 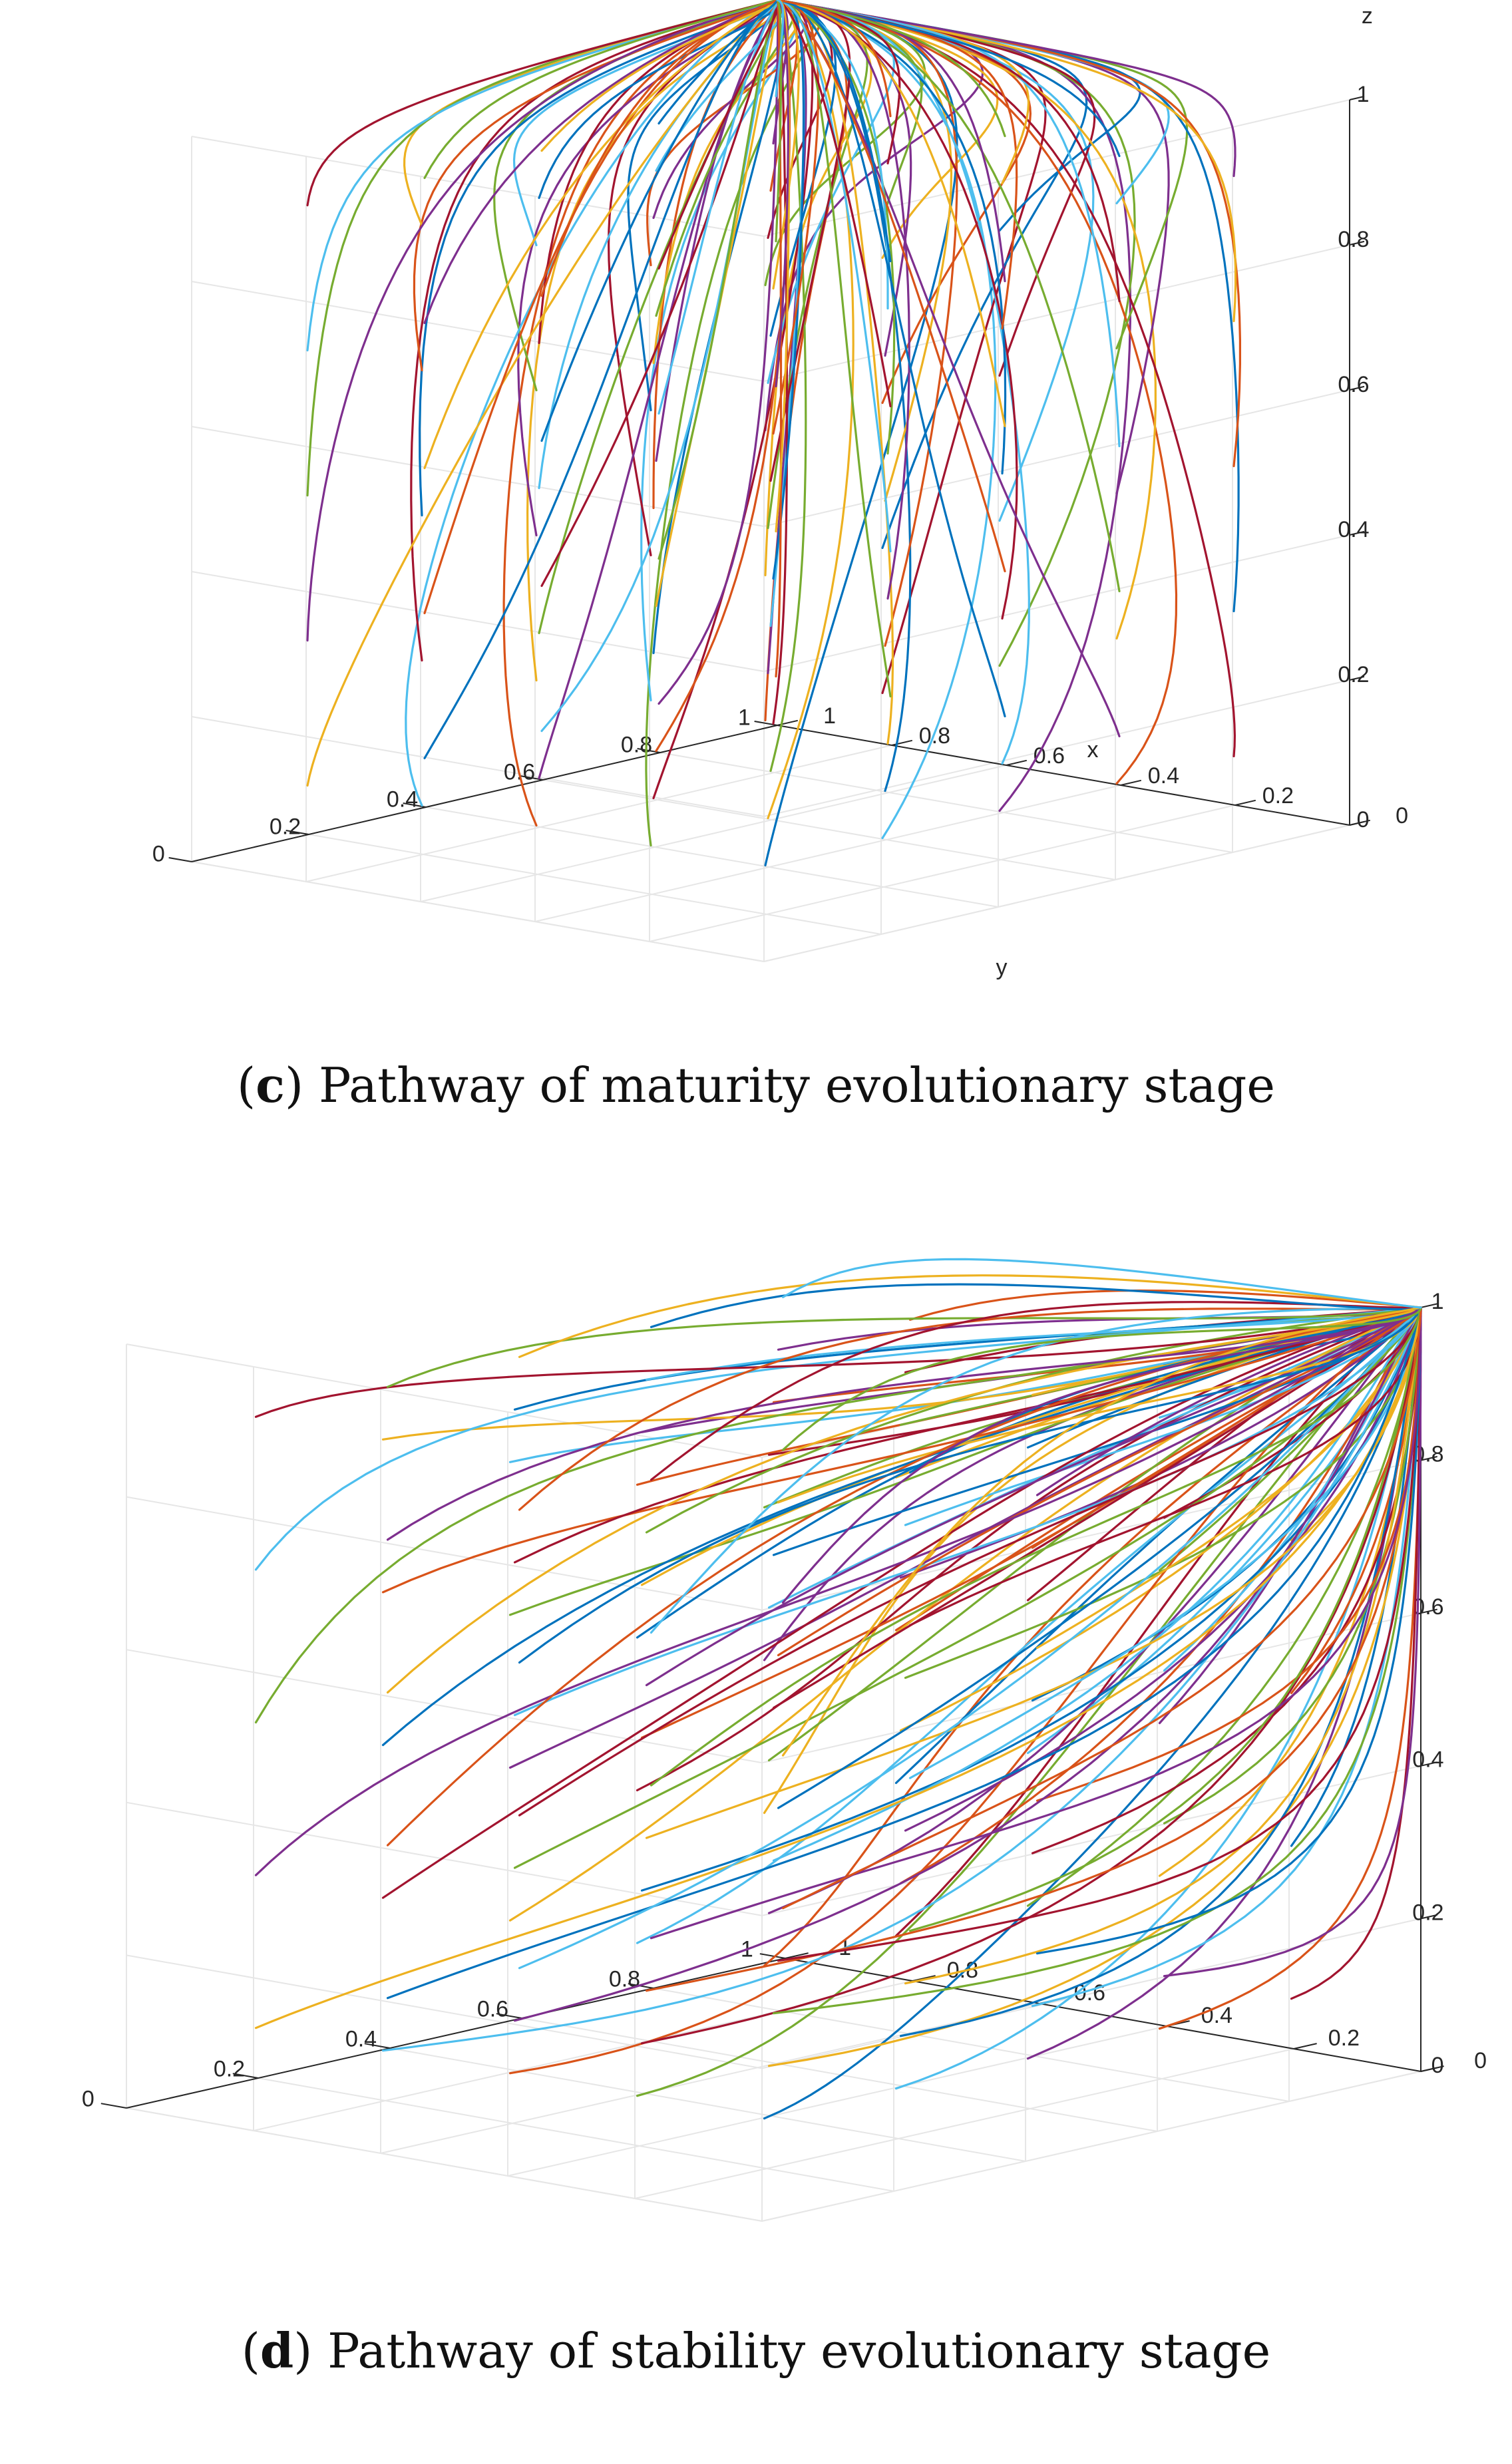 I want to click on caption-c-letter: c, so click(x=270, y=1085).